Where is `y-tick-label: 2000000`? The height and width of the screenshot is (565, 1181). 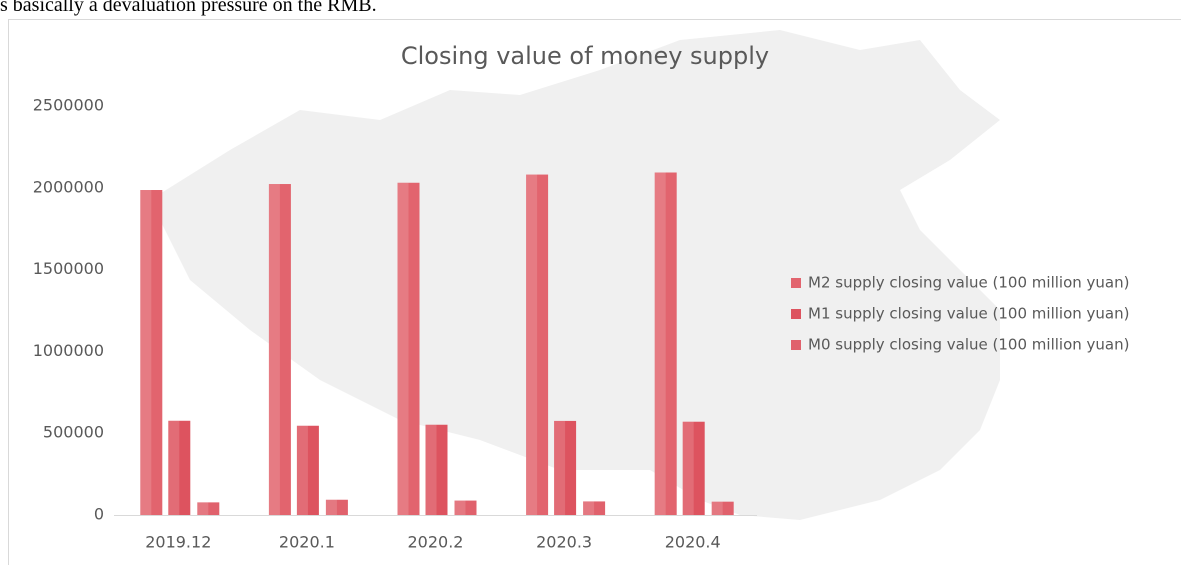
y-tick-label: 2000000 is located at coordinates (68, 186).